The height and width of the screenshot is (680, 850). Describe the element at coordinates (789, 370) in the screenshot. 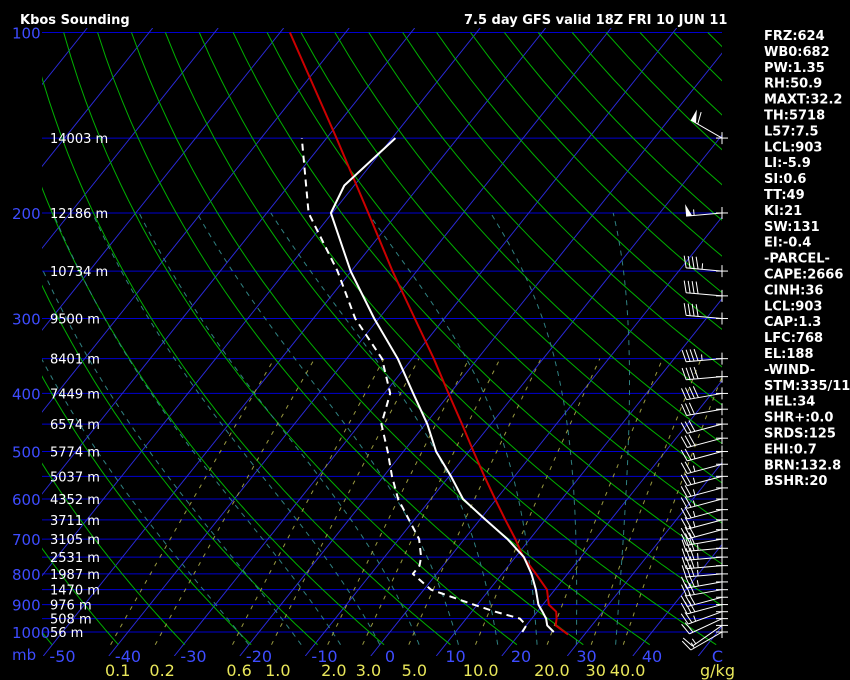

I see `index-item: -WIND-` at that location.